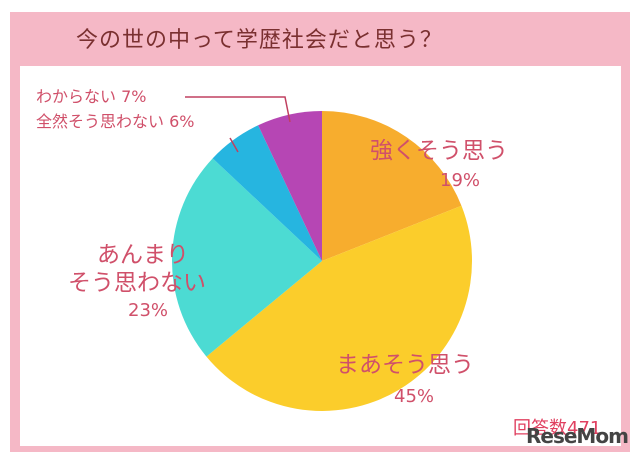 This screenshot has width=640, height=458. I want to click on label-not-at-all: 全然そう思わない 6%, so click(115, 121).